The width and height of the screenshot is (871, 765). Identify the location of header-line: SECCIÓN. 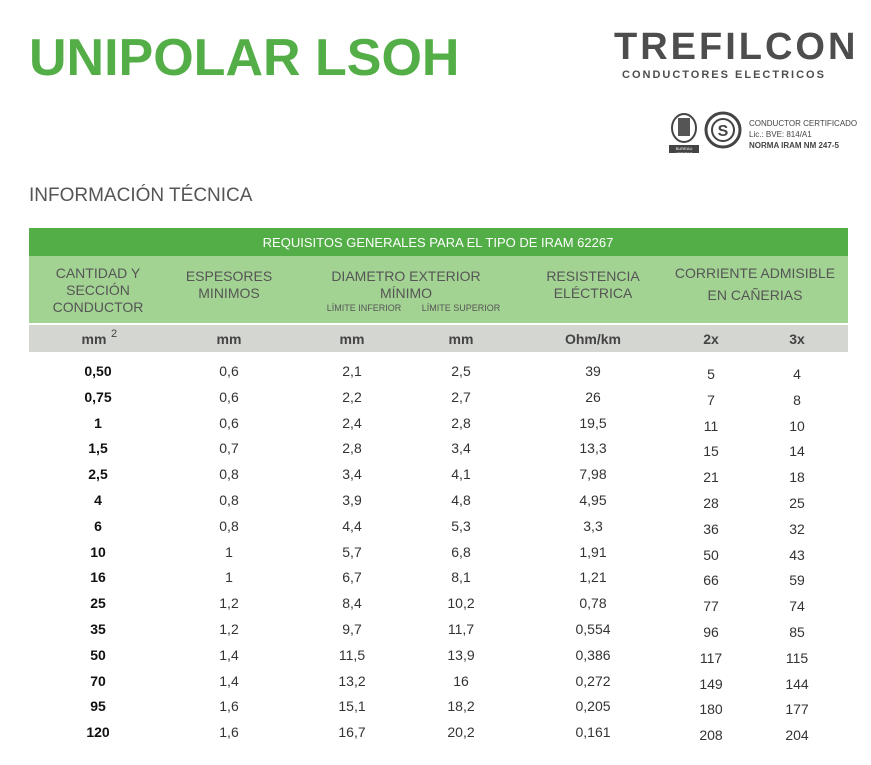
(98, 290).